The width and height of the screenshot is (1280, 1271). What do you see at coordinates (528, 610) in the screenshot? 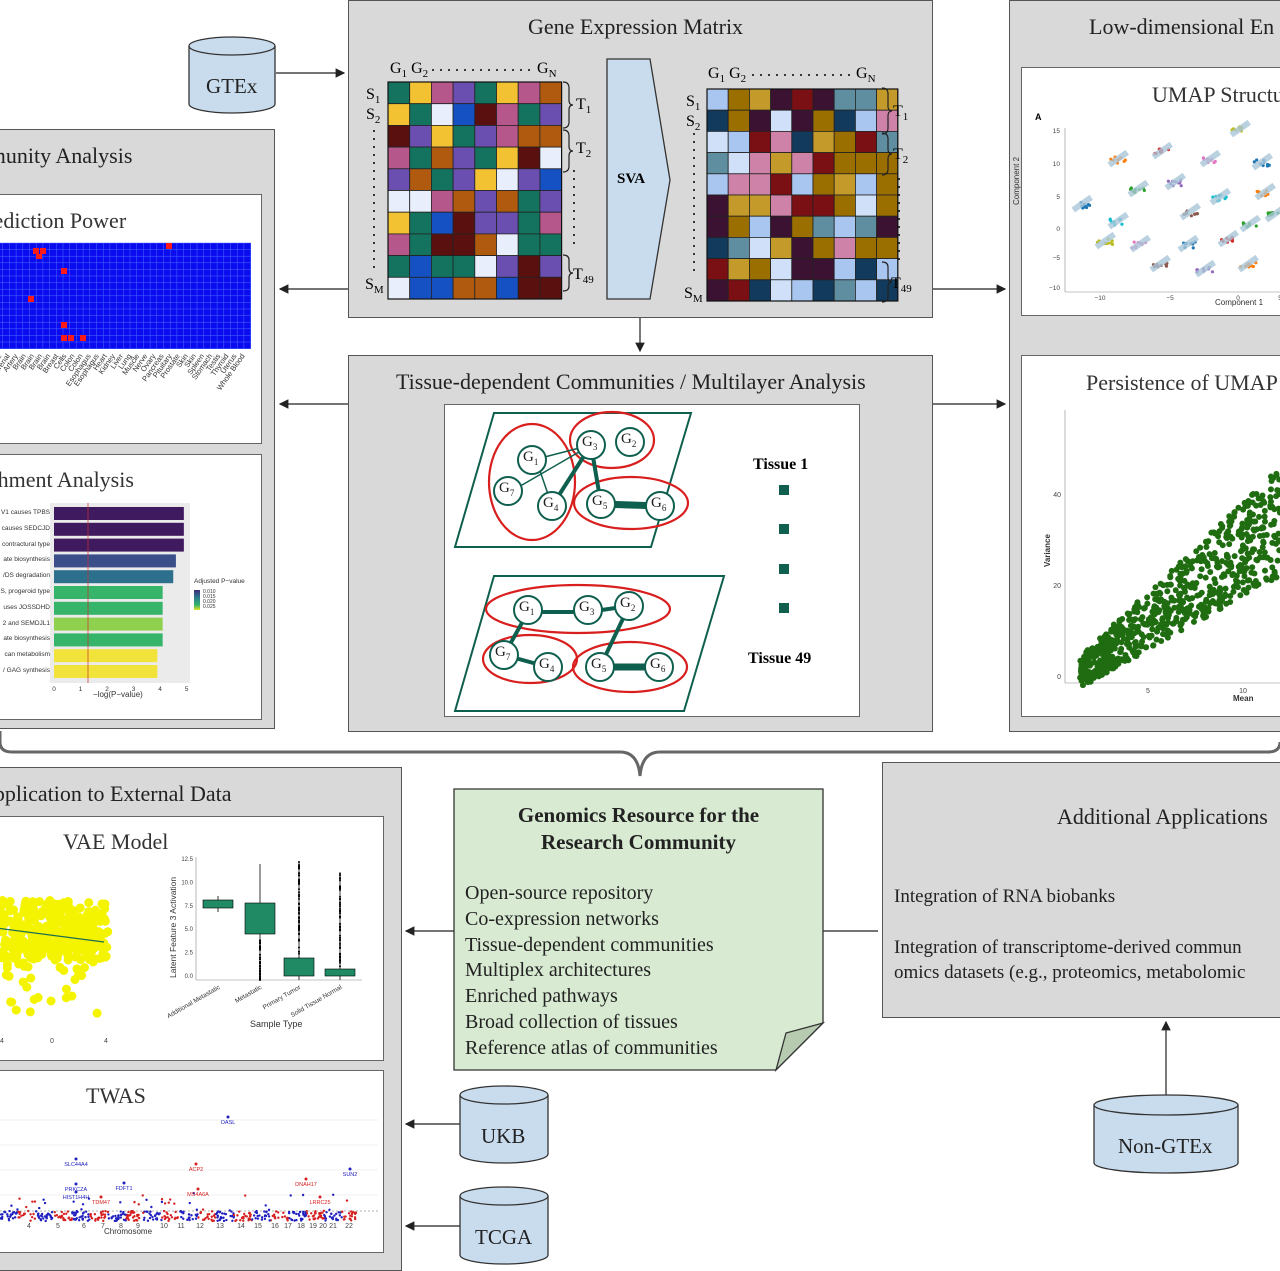
I see `gene-node` at bounding box center [528, 610].